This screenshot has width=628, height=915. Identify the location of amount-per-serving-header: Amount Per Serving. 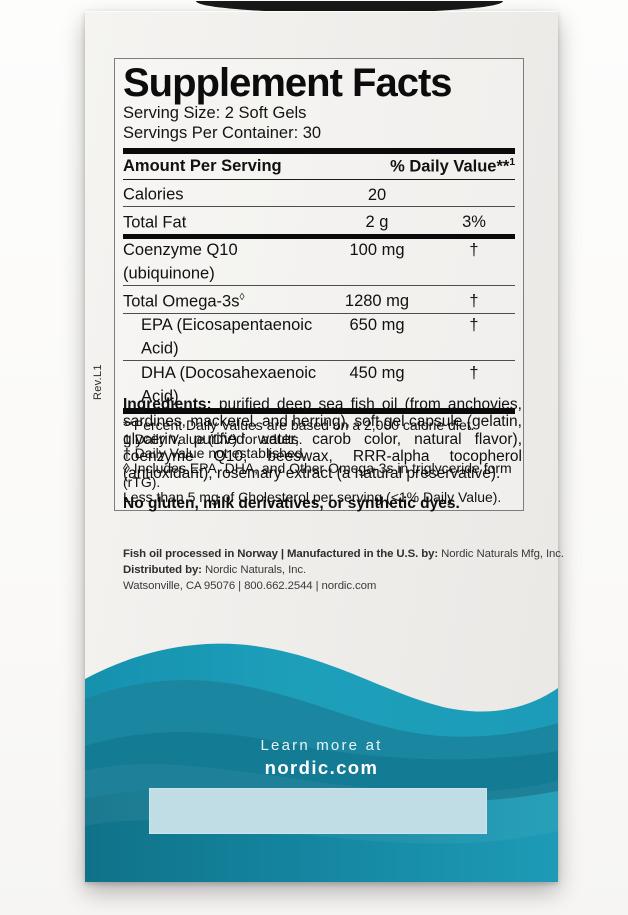
(202, 166).